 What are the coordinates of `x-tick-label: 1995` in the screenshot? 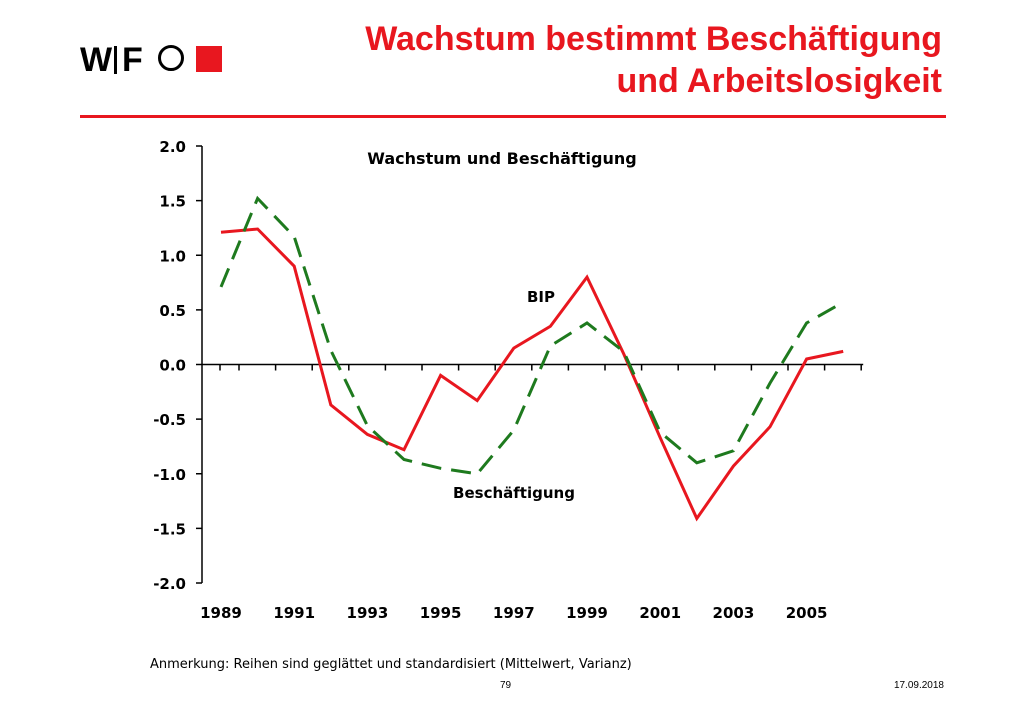 It's located at (441, 613).